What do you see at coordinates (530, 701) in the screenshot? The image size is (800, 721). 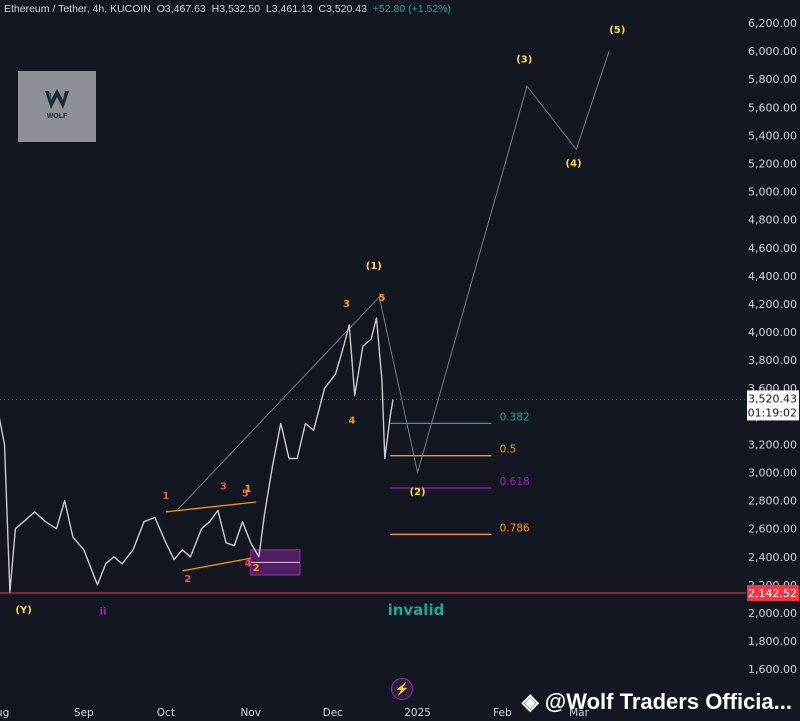 I see `binance-icon: ◈` at bounding box center [530, 701].